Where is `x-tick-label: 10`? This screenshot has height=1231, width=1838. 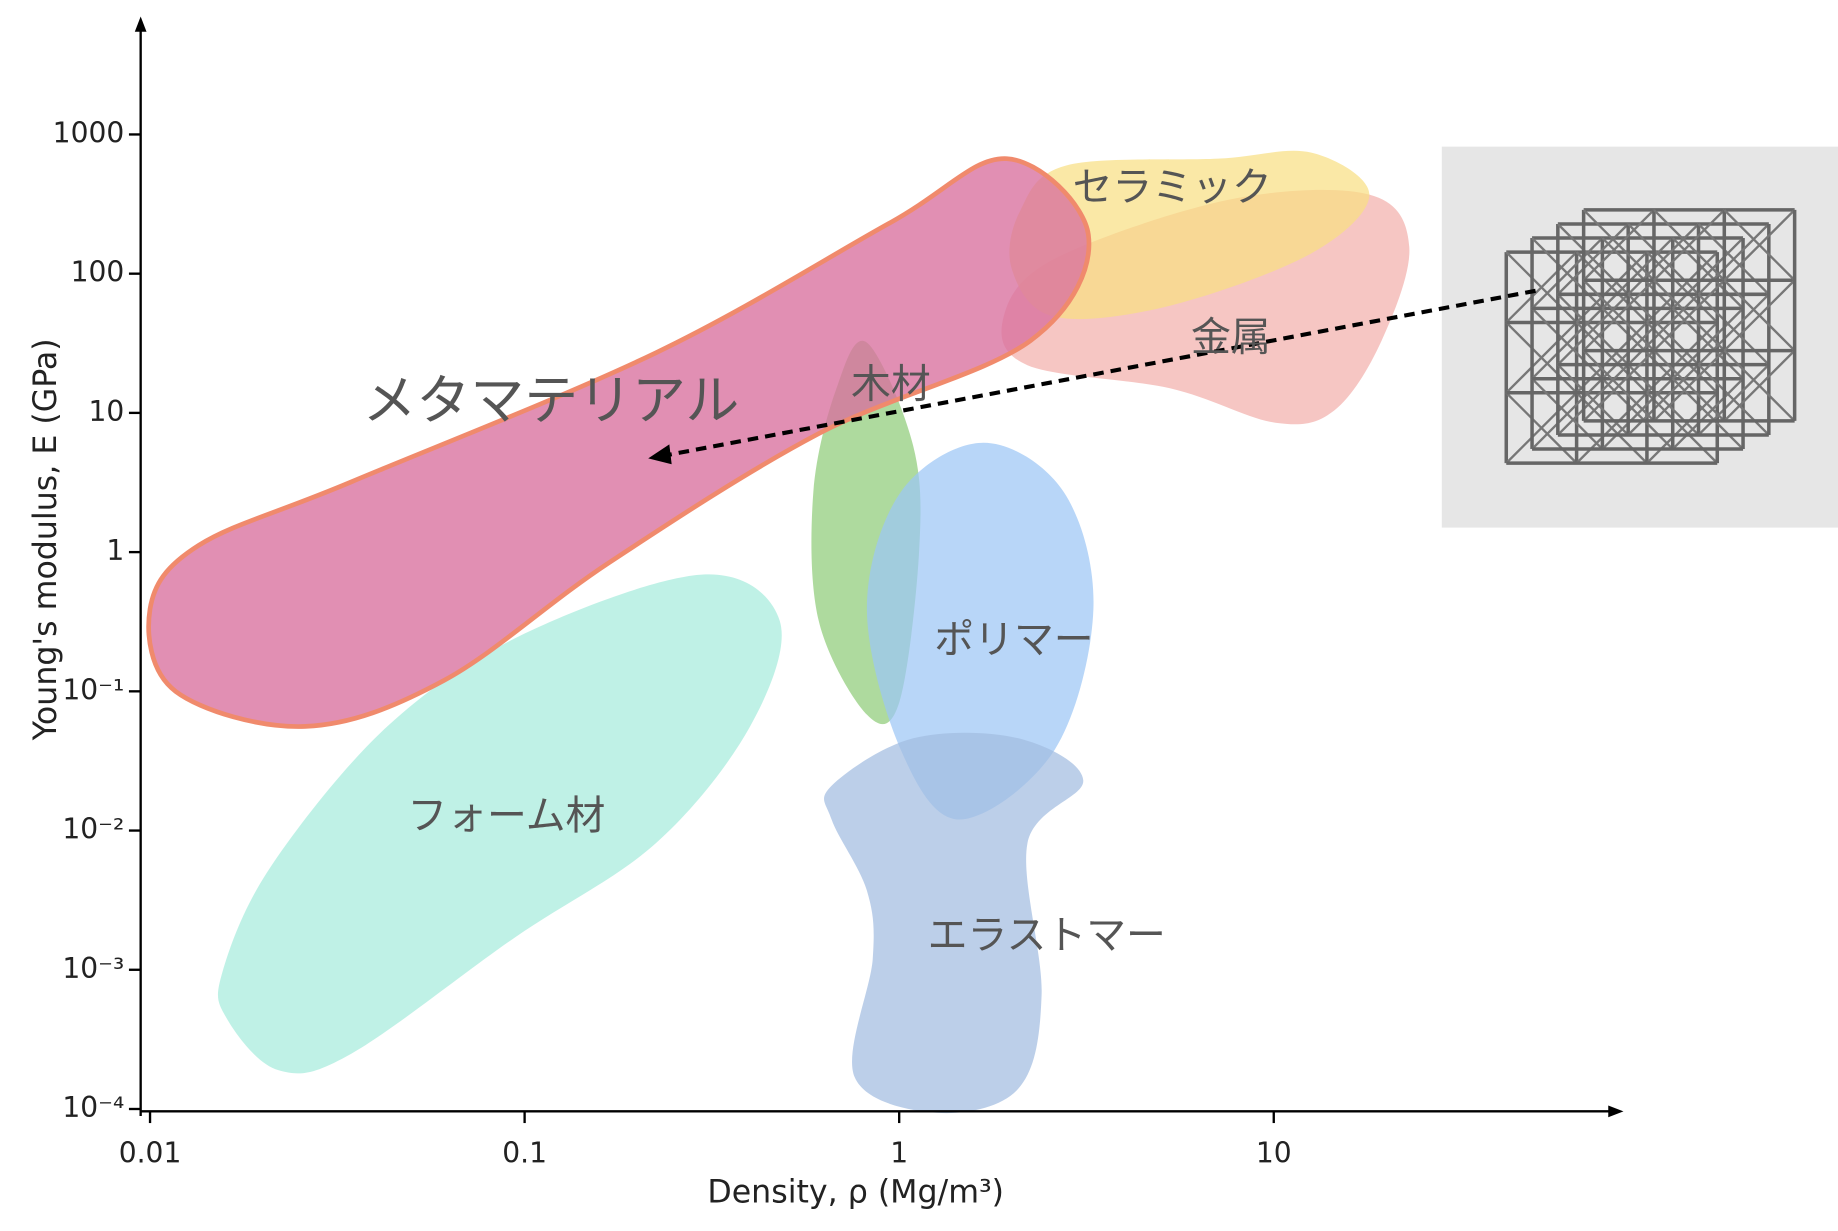 x-tick-label: 10 is located at coordinates (1274, 1153).